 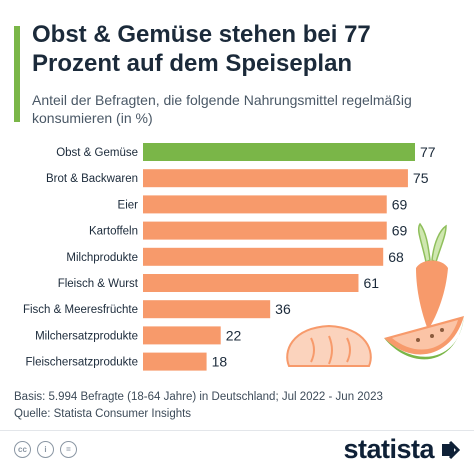 What do you see at coordinates (371, 283) in the screenshot?
I see `value-label: 61` at bounding box center [371, 283].